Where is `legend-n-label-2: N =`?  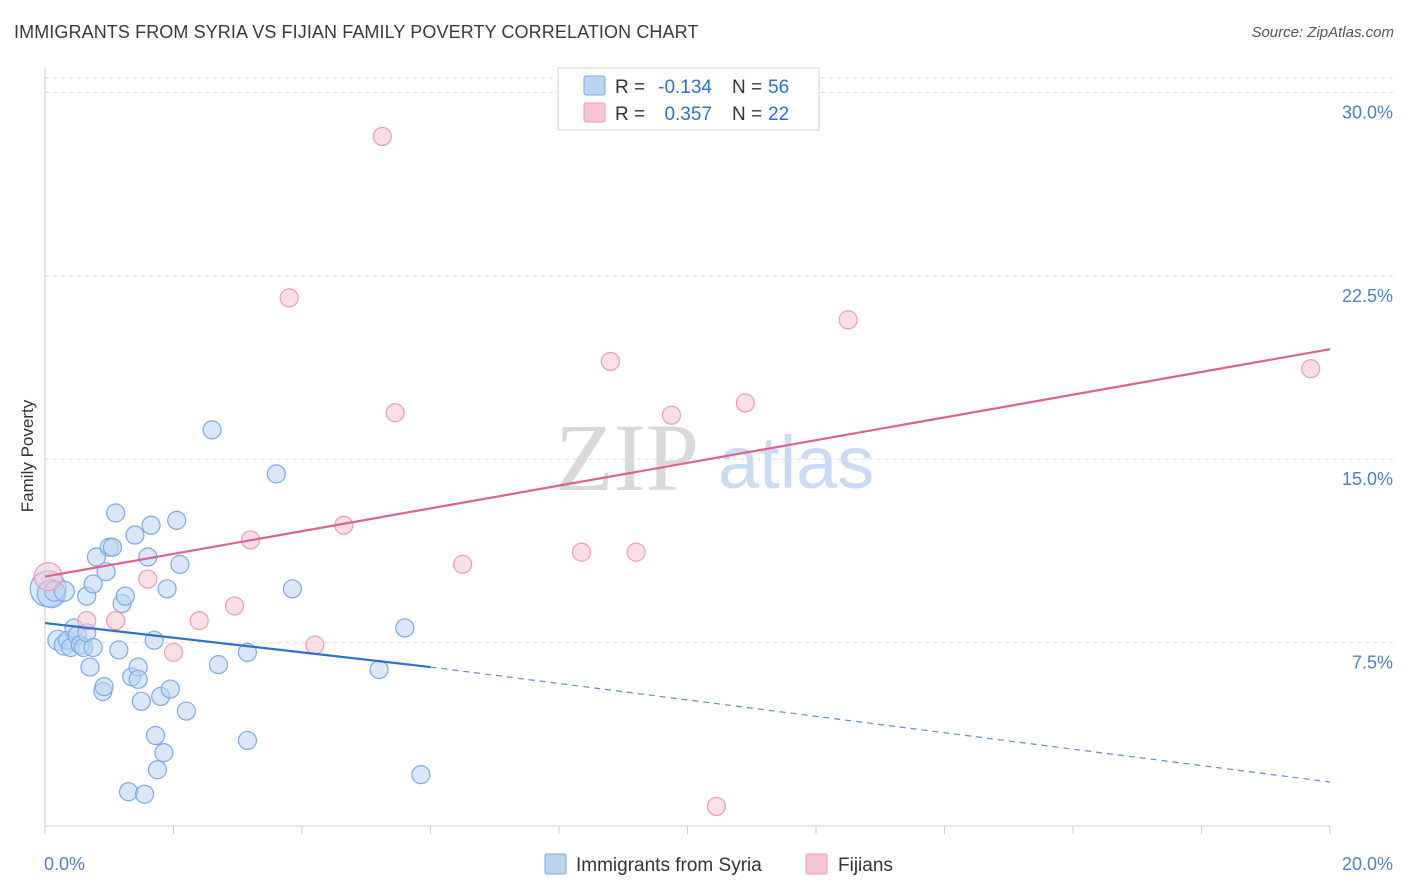 legend-n-label-2: N = is located at coordinates (747, 114).